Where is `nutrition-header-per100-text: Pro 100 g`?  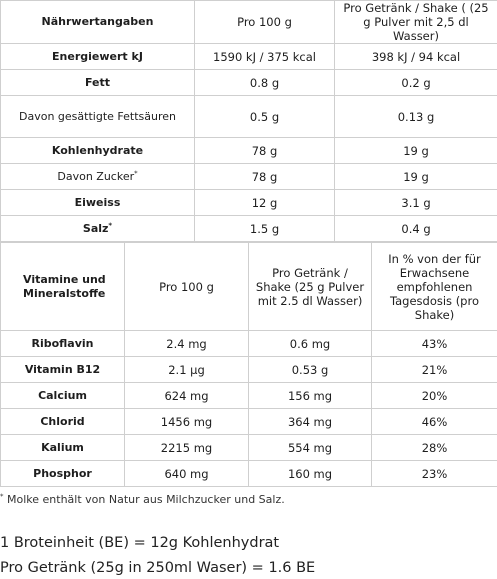 nutrition-header-per100-text: Pro 100 g is located at coordinates (264, 22).